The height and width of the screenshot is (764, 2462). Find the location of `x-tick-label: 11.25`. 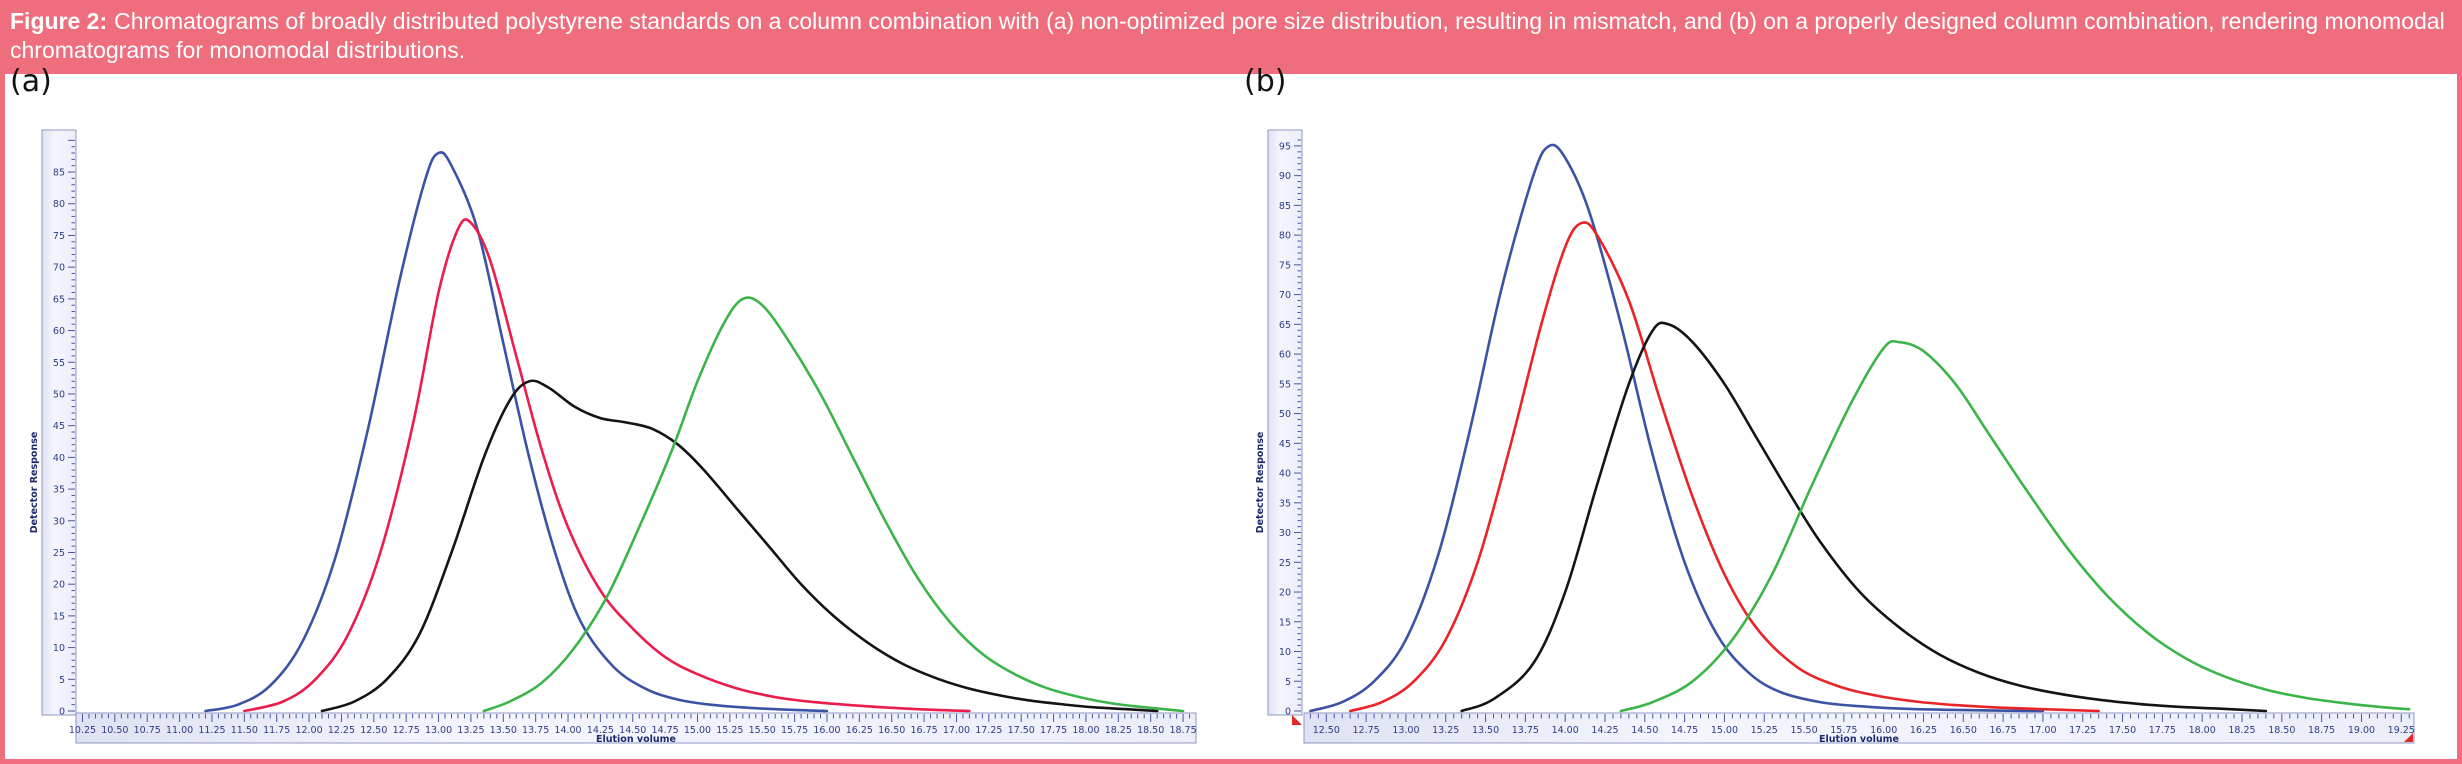

x-tick-label: 11.25 is located at coordinates (211, 730).